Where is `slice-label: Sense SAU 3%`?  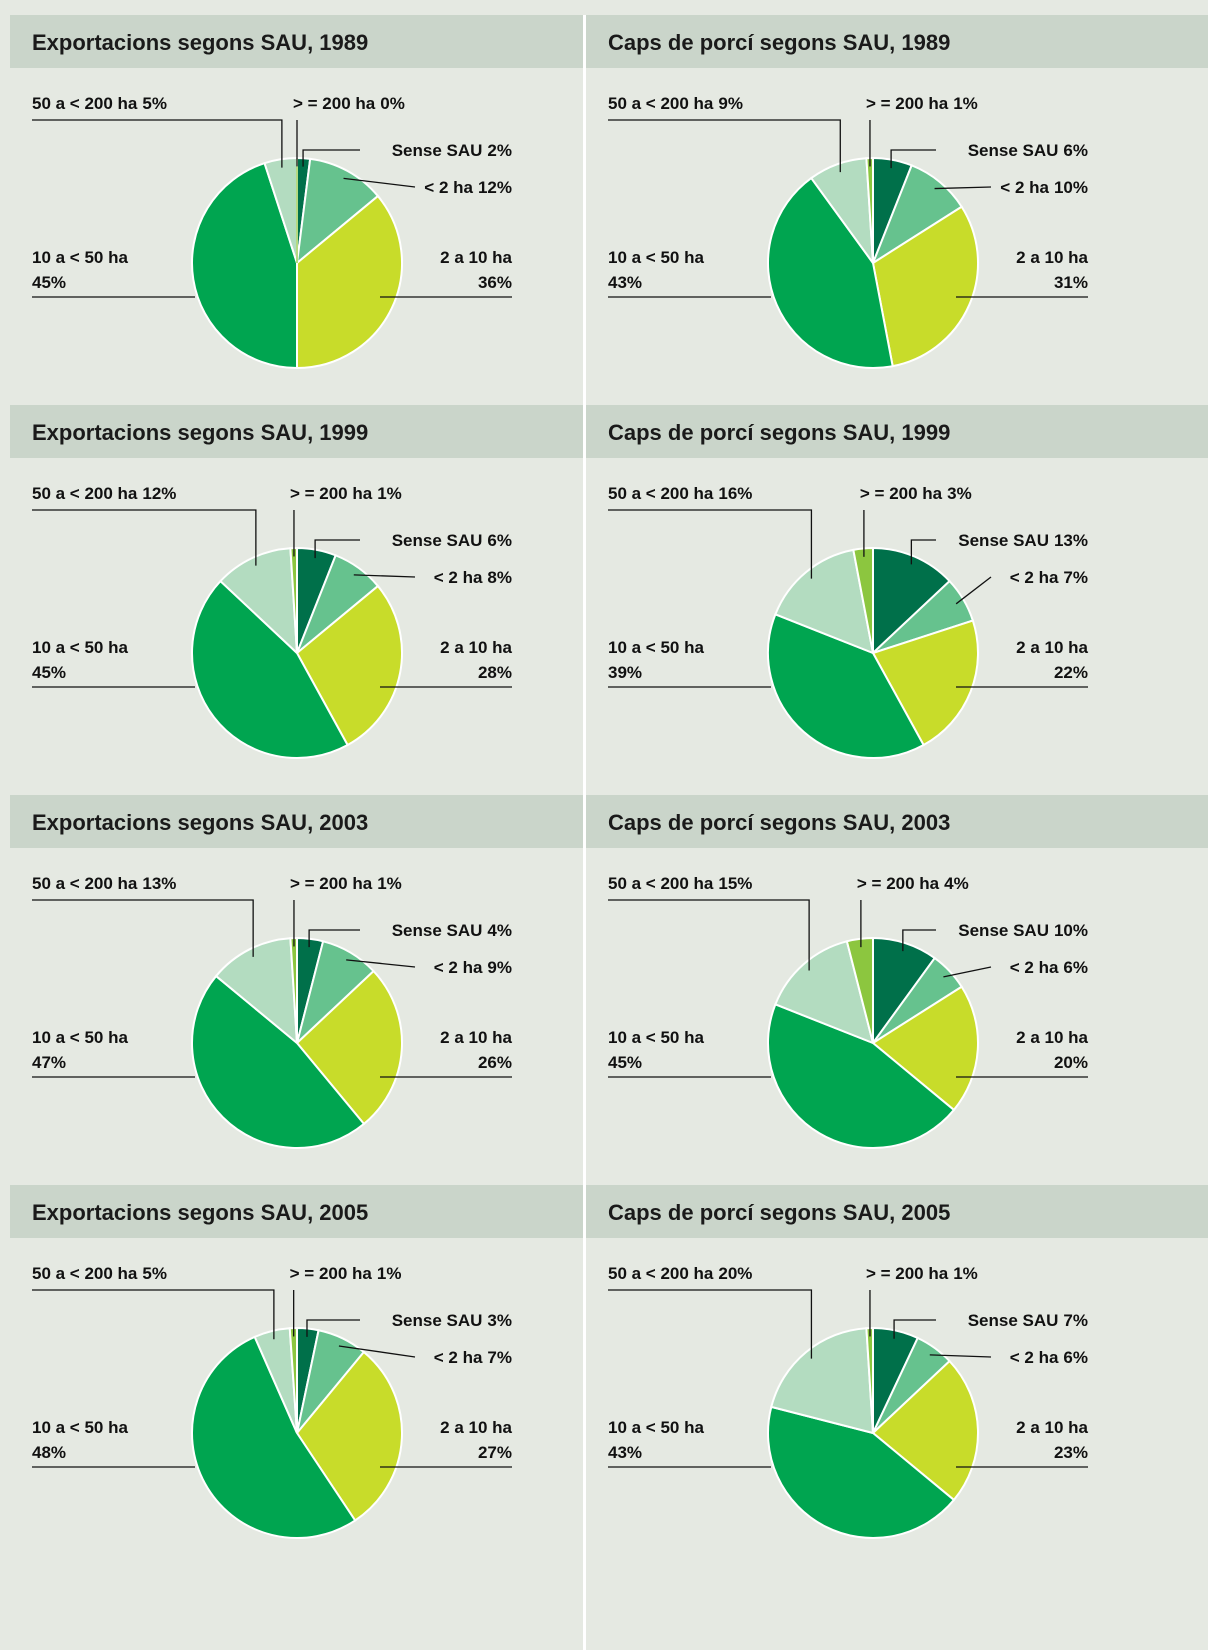
slice-label: Sense SAU 3% is located at coordinates (452, 1320).